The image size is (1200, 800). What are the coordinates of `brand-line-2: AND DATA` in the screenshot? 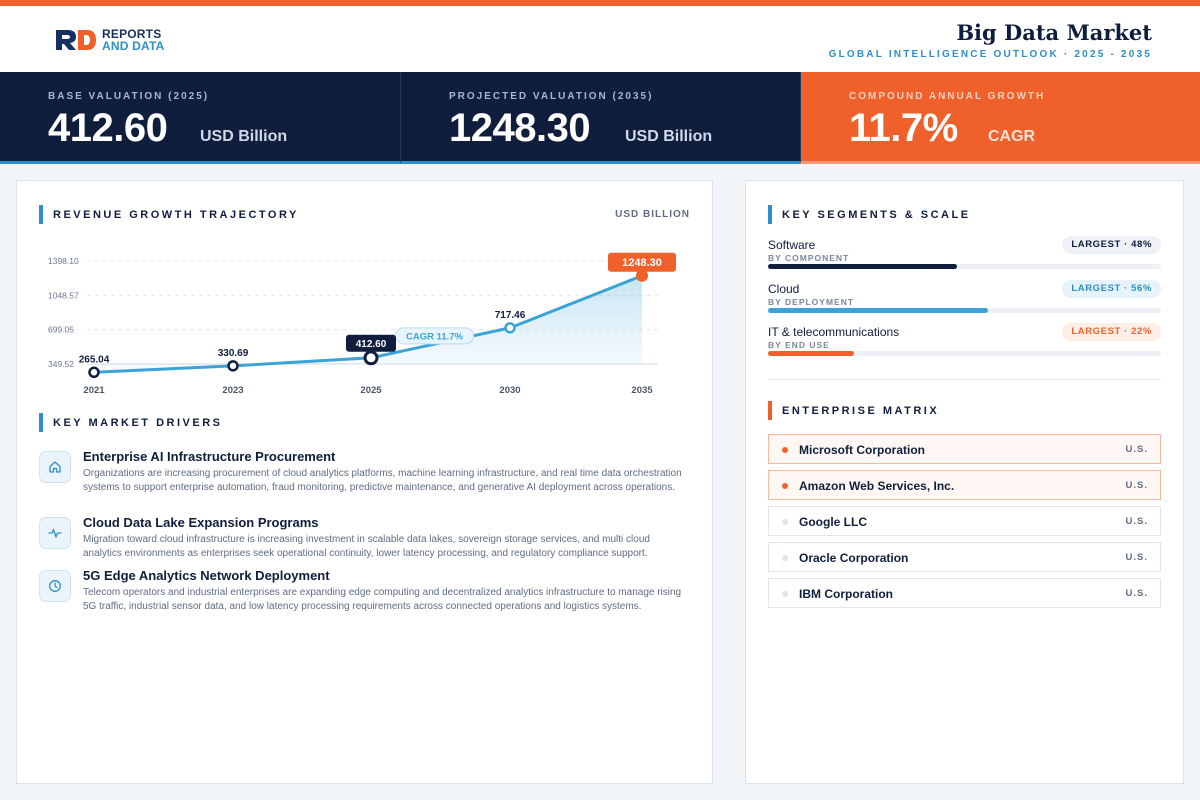 It's located at (133, 46).